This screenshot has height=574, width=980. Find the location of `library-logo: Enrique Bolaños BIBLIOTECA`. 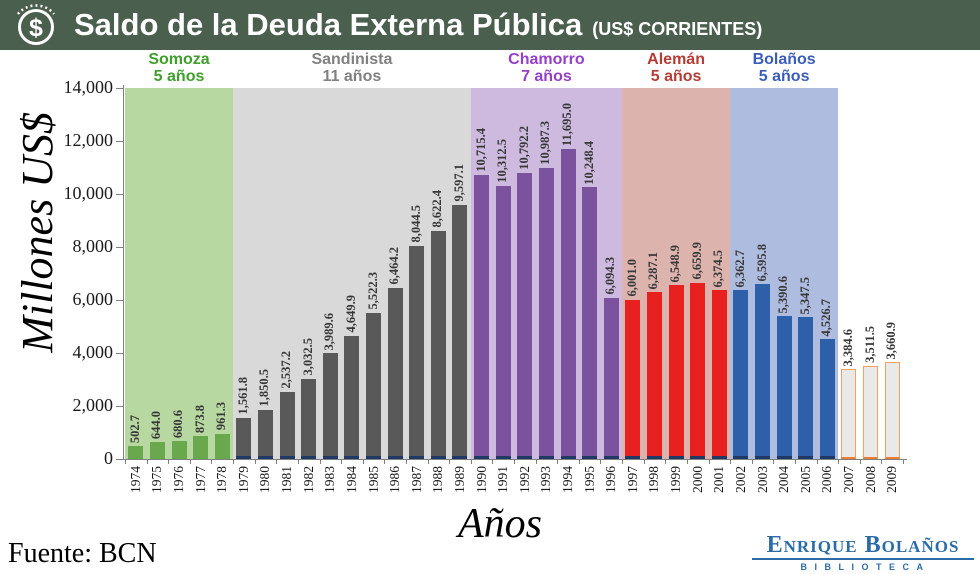

library-logo: Enrique Bolaños BIBLIOTECA is located at coordinates (863, 552).